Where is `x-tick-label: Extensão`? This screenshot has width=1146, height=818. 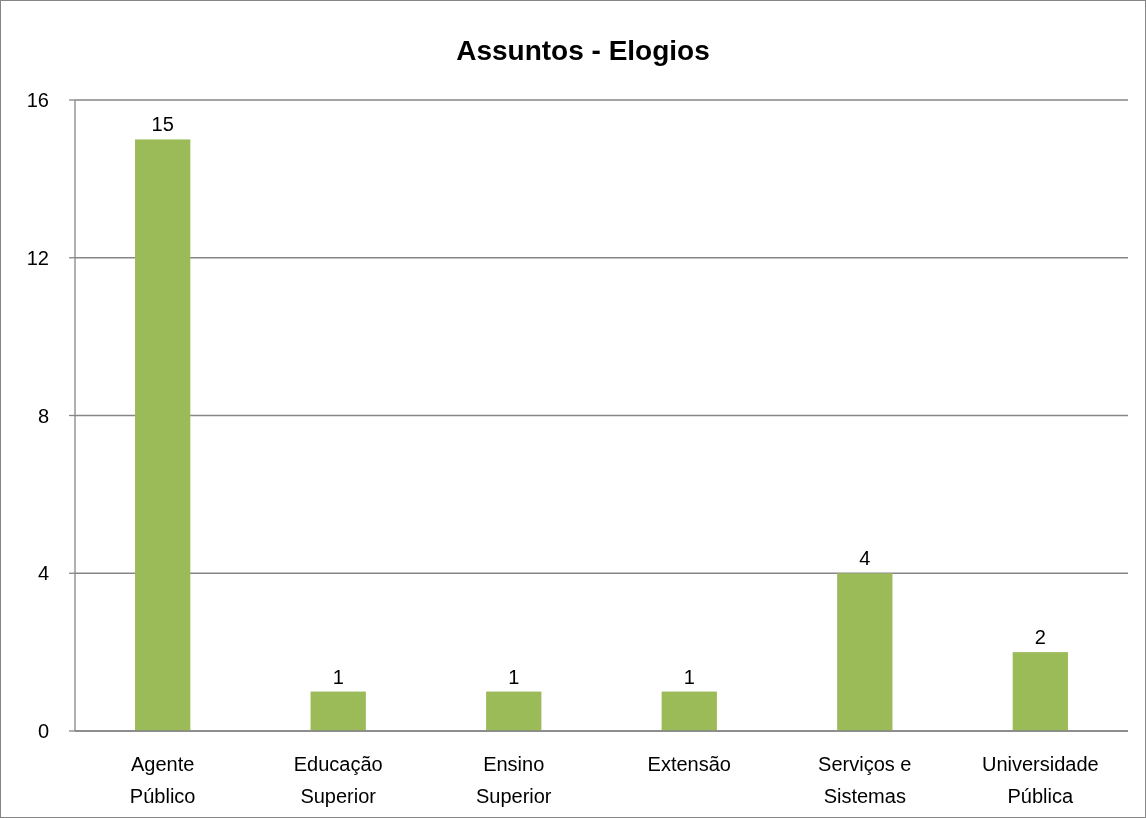
x-tick-label: Extensão is located at coordinates (689, 764).